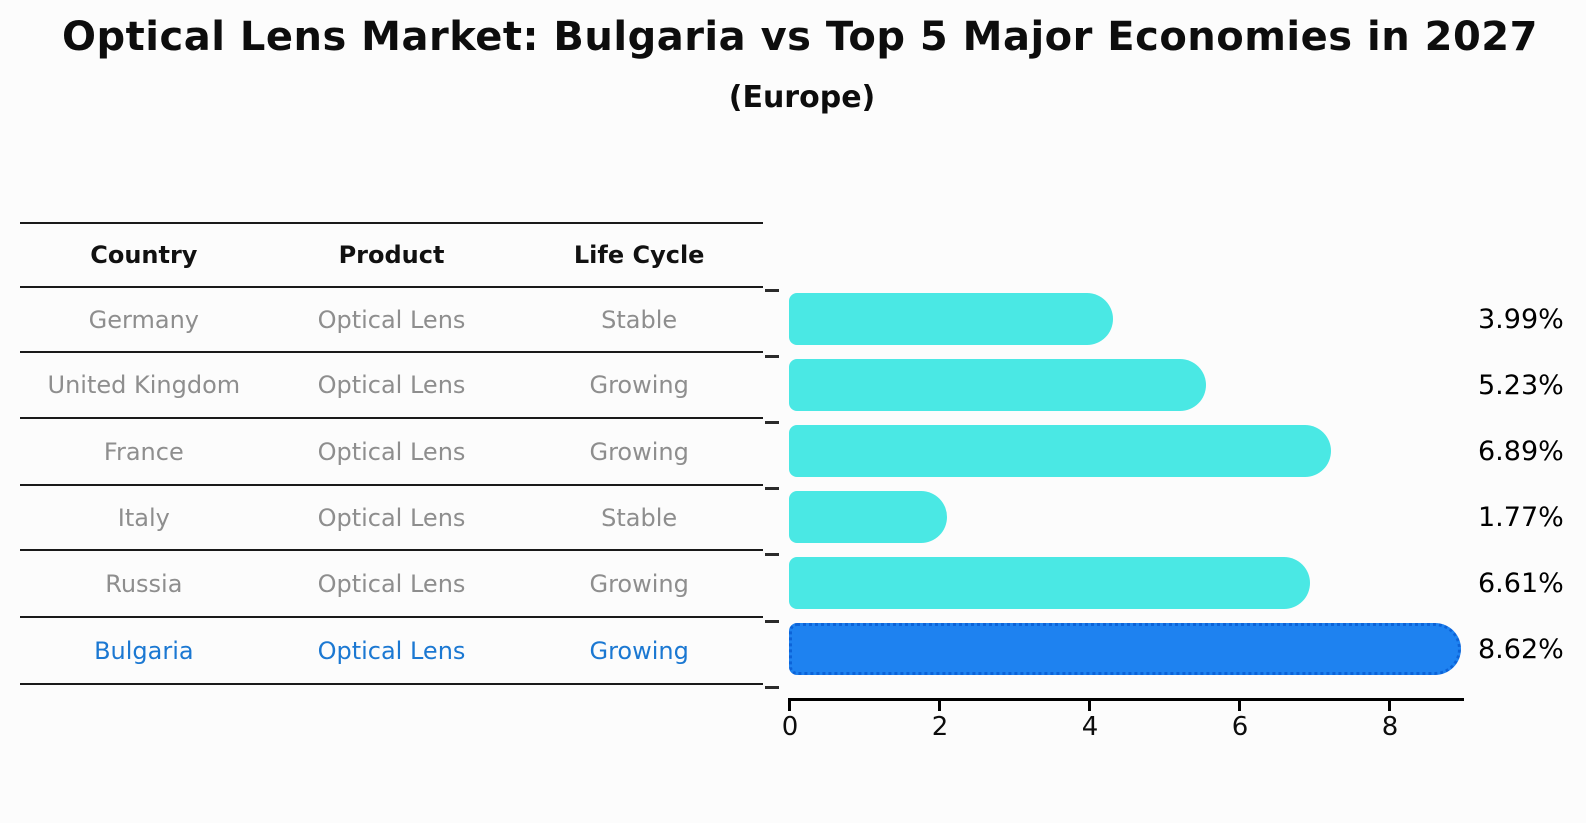 This screenshot has height=823, width=1586. I want to click on column-header-product: Product, so click(391, 255).